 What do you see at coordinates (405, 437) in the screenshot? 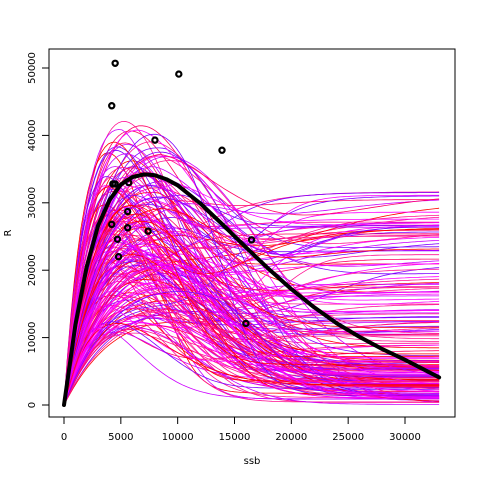
I see `x-tick-label: 30000` at bounding box center [405, 437].